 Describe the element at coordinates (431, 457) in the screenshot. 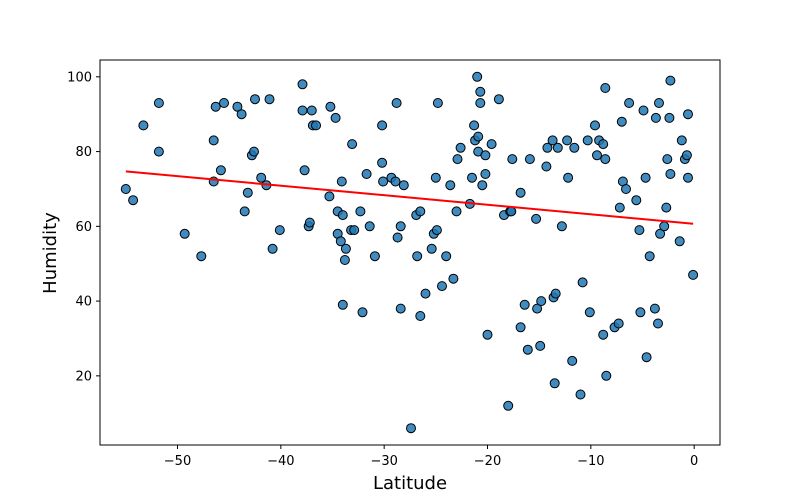

I see `x-axis-ticks: −50 −40 −30 −20 −10 0` at that location.